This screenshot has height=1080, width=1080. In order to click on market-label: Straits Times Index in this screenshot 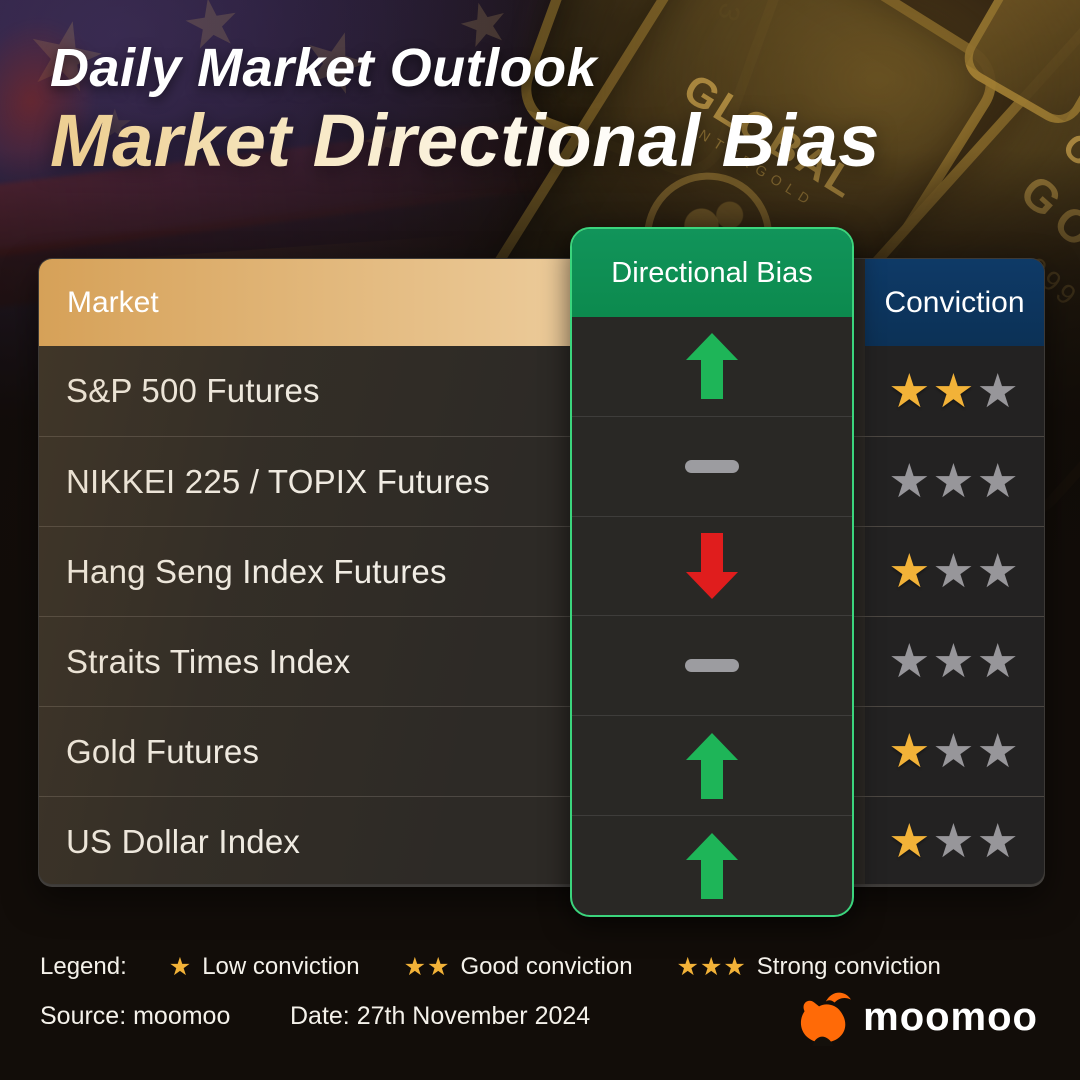, I will do `click(208, 661)`.